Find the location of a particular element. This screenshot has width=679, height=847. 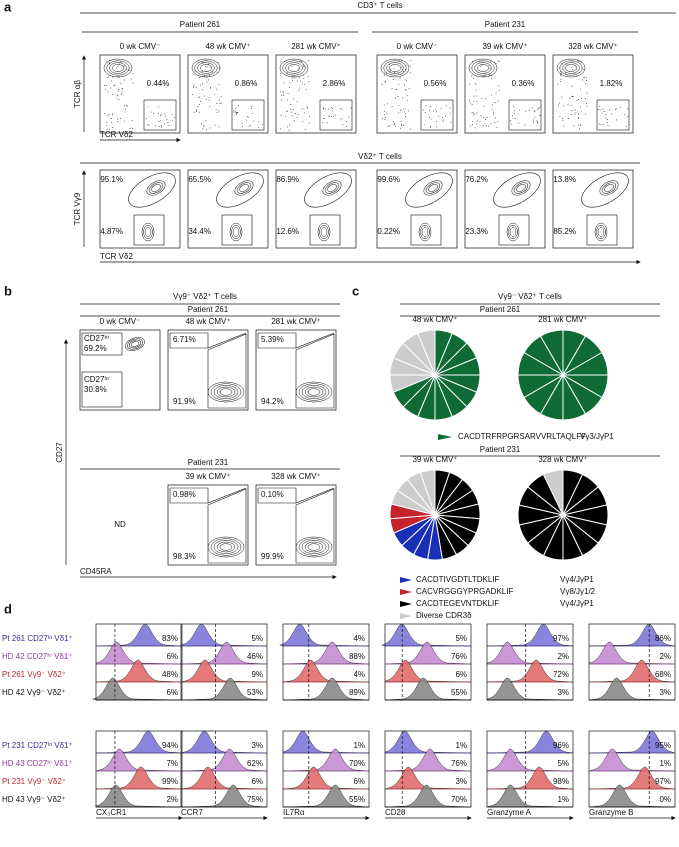

row-label: HD 42 CD27ʰⁱ Vδ1⁺ is located at coordinates (37, 656).